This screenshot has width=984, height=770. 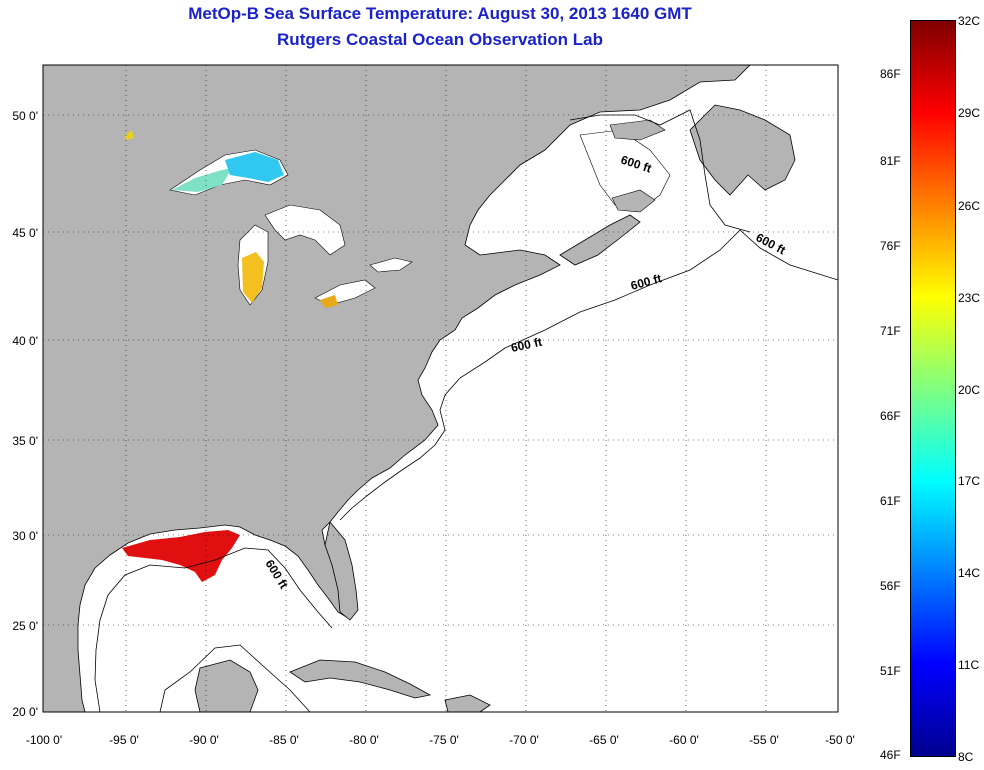 I want to click on lon-tick-label: -100 0', so click(x=44, y=740).